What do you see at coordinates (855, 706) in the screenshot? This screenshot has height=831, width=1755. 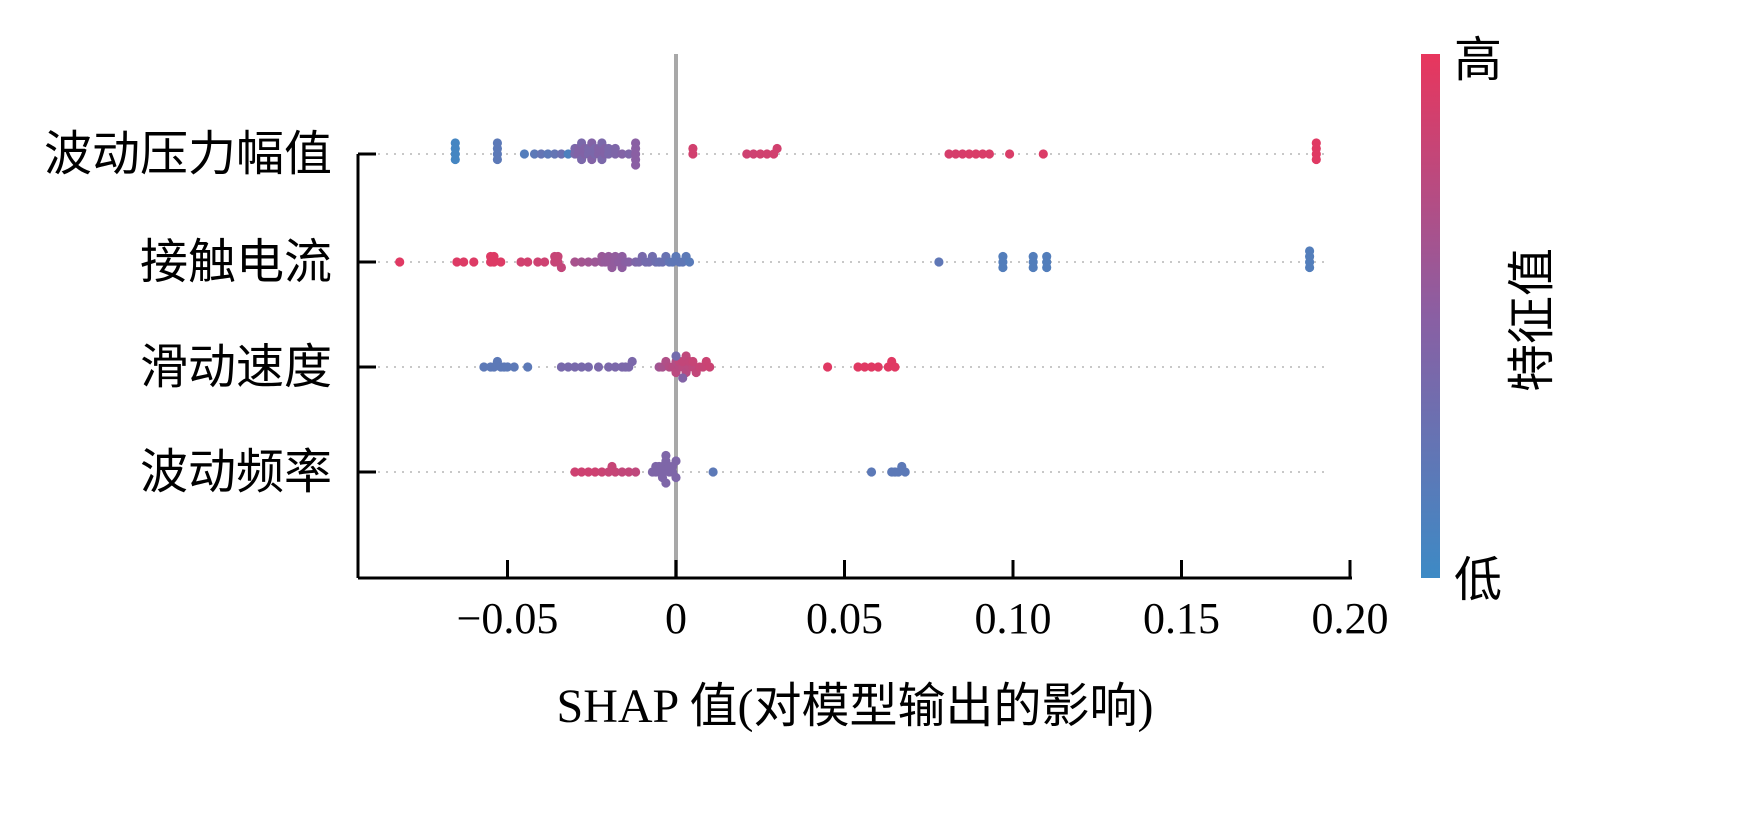 I see `x-axis-title: SHAP 值(对模型输出的影响)` at bounding box center [855, 706].